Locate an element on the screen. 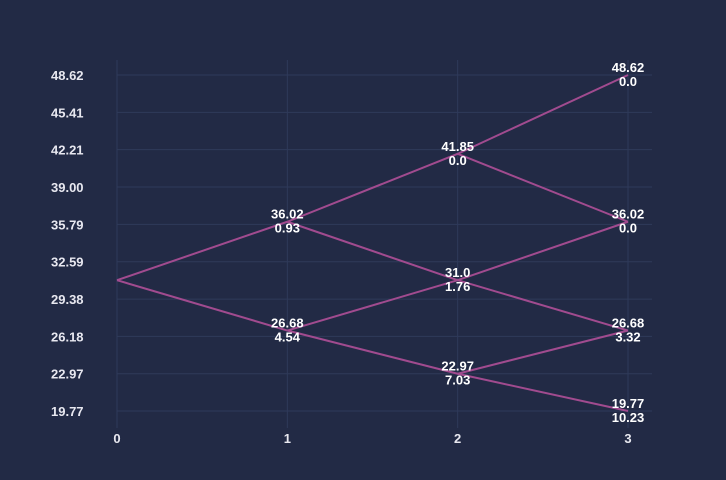 Image resolution: width=726 pixels, height=480 pixels. y-tick-label: 26.18 is located at coordinates (67, 336).